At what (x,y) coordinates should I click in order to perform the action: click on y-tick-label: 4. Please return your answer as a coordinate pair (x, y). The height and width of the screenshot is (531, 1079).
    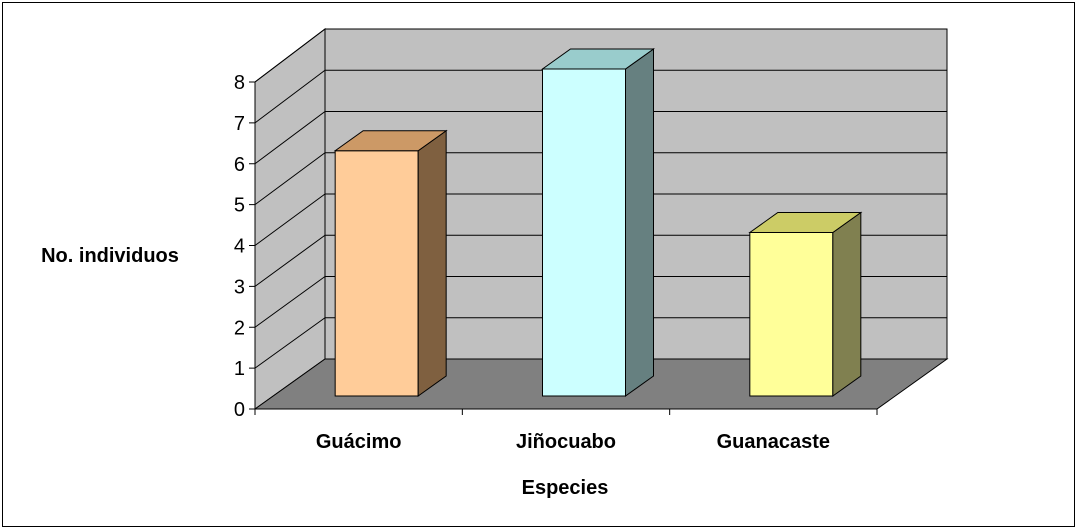
    Looking at the image, I should click on (239, 247).